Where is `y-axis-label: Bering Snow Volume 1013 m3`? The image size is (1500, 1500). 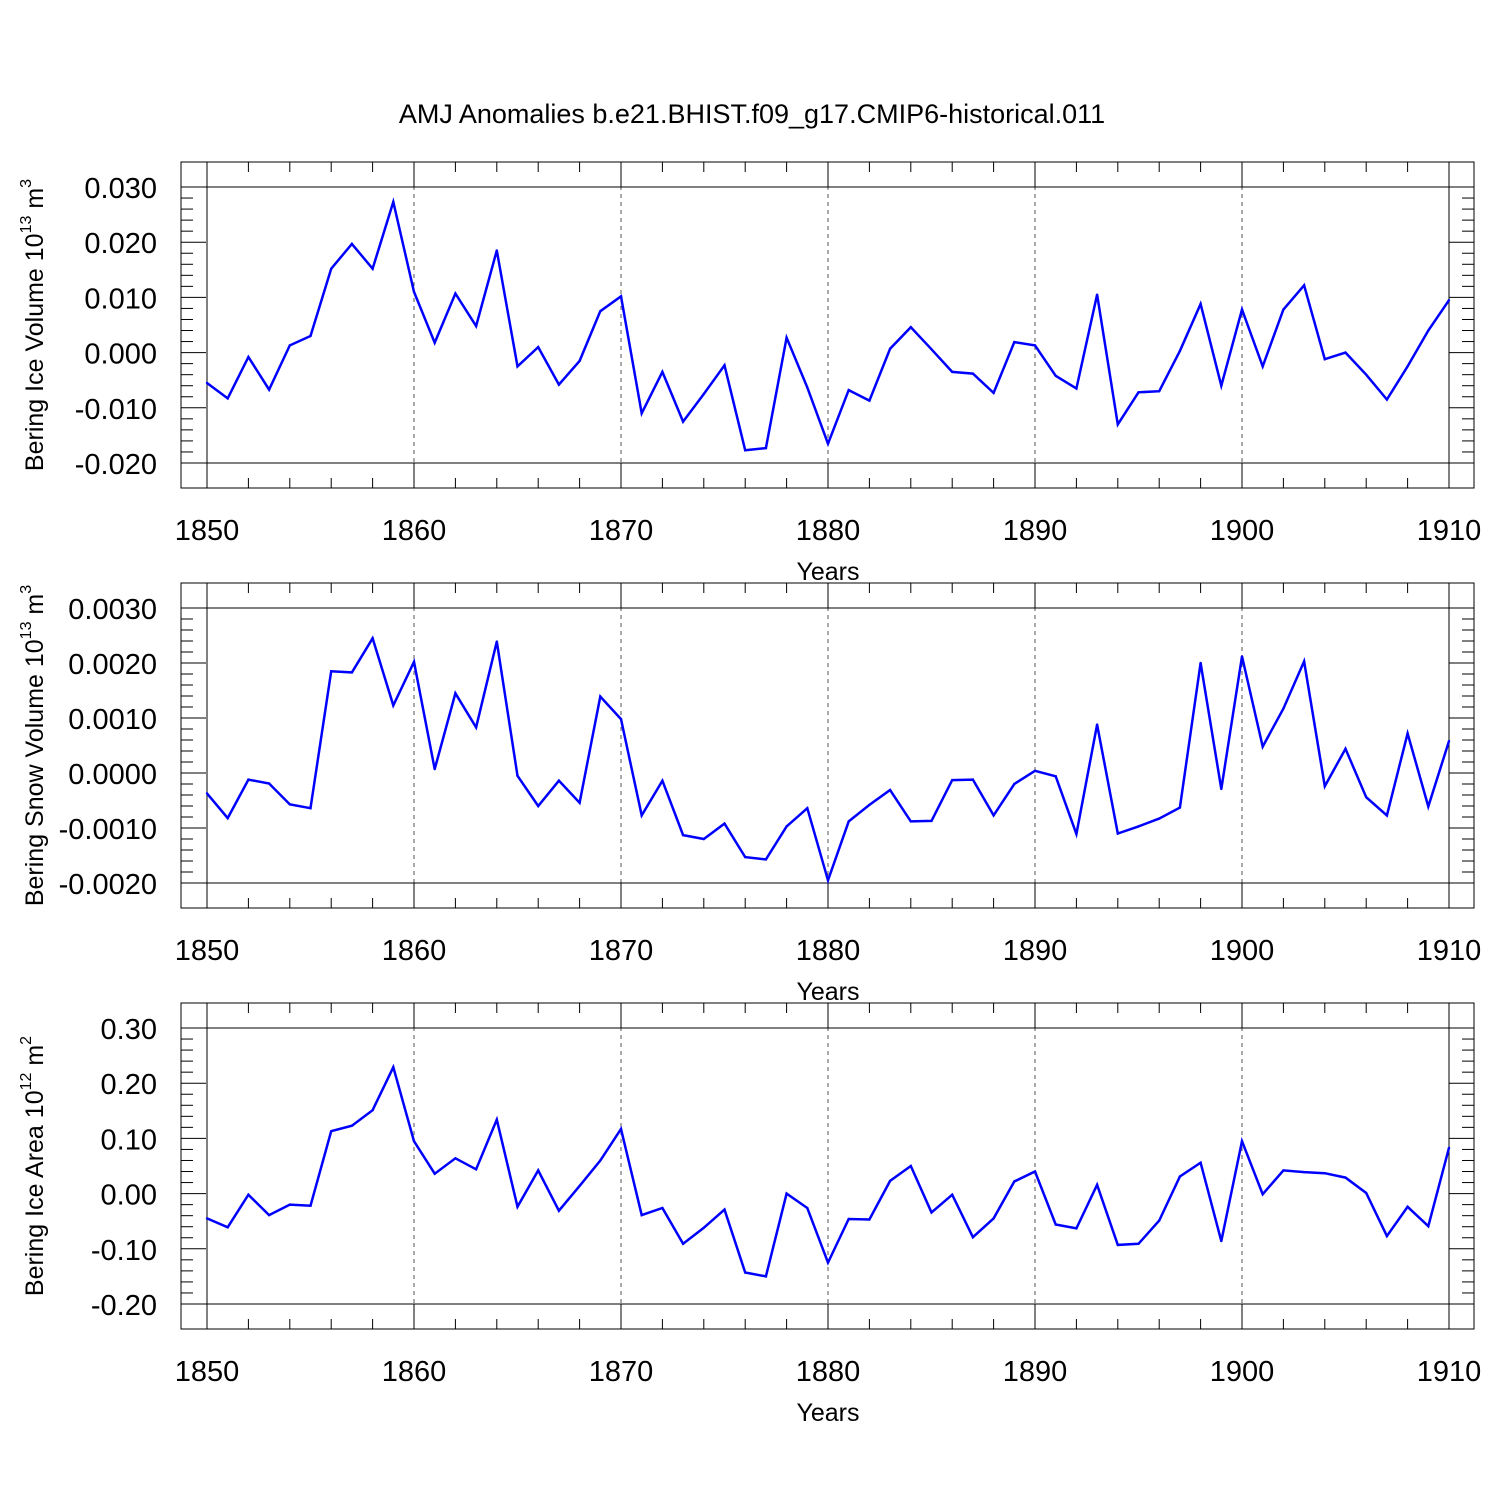 y-axis-label: Bering Snow Volume 1013 m3 is located at coordinates (33, 745).